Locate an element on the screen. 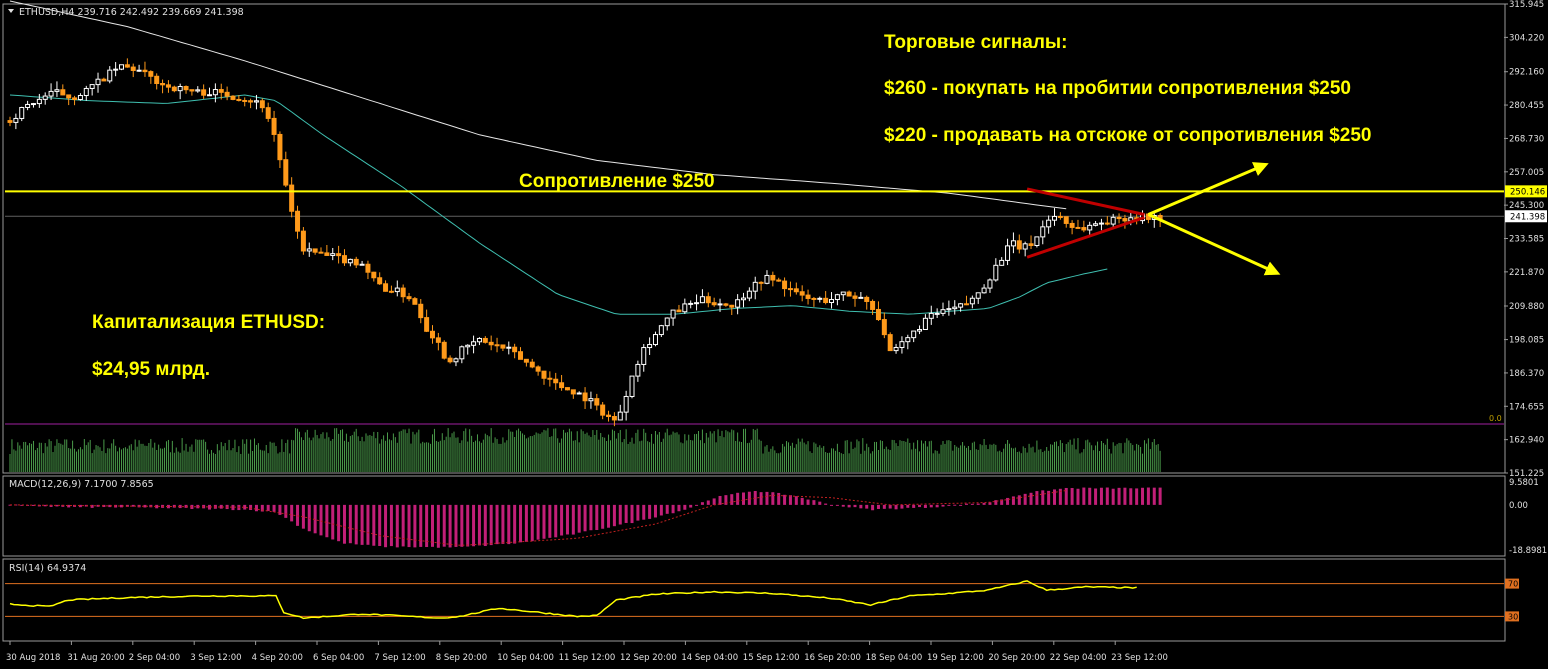  arrow-down-icon is located at coordinates (1214, 244).